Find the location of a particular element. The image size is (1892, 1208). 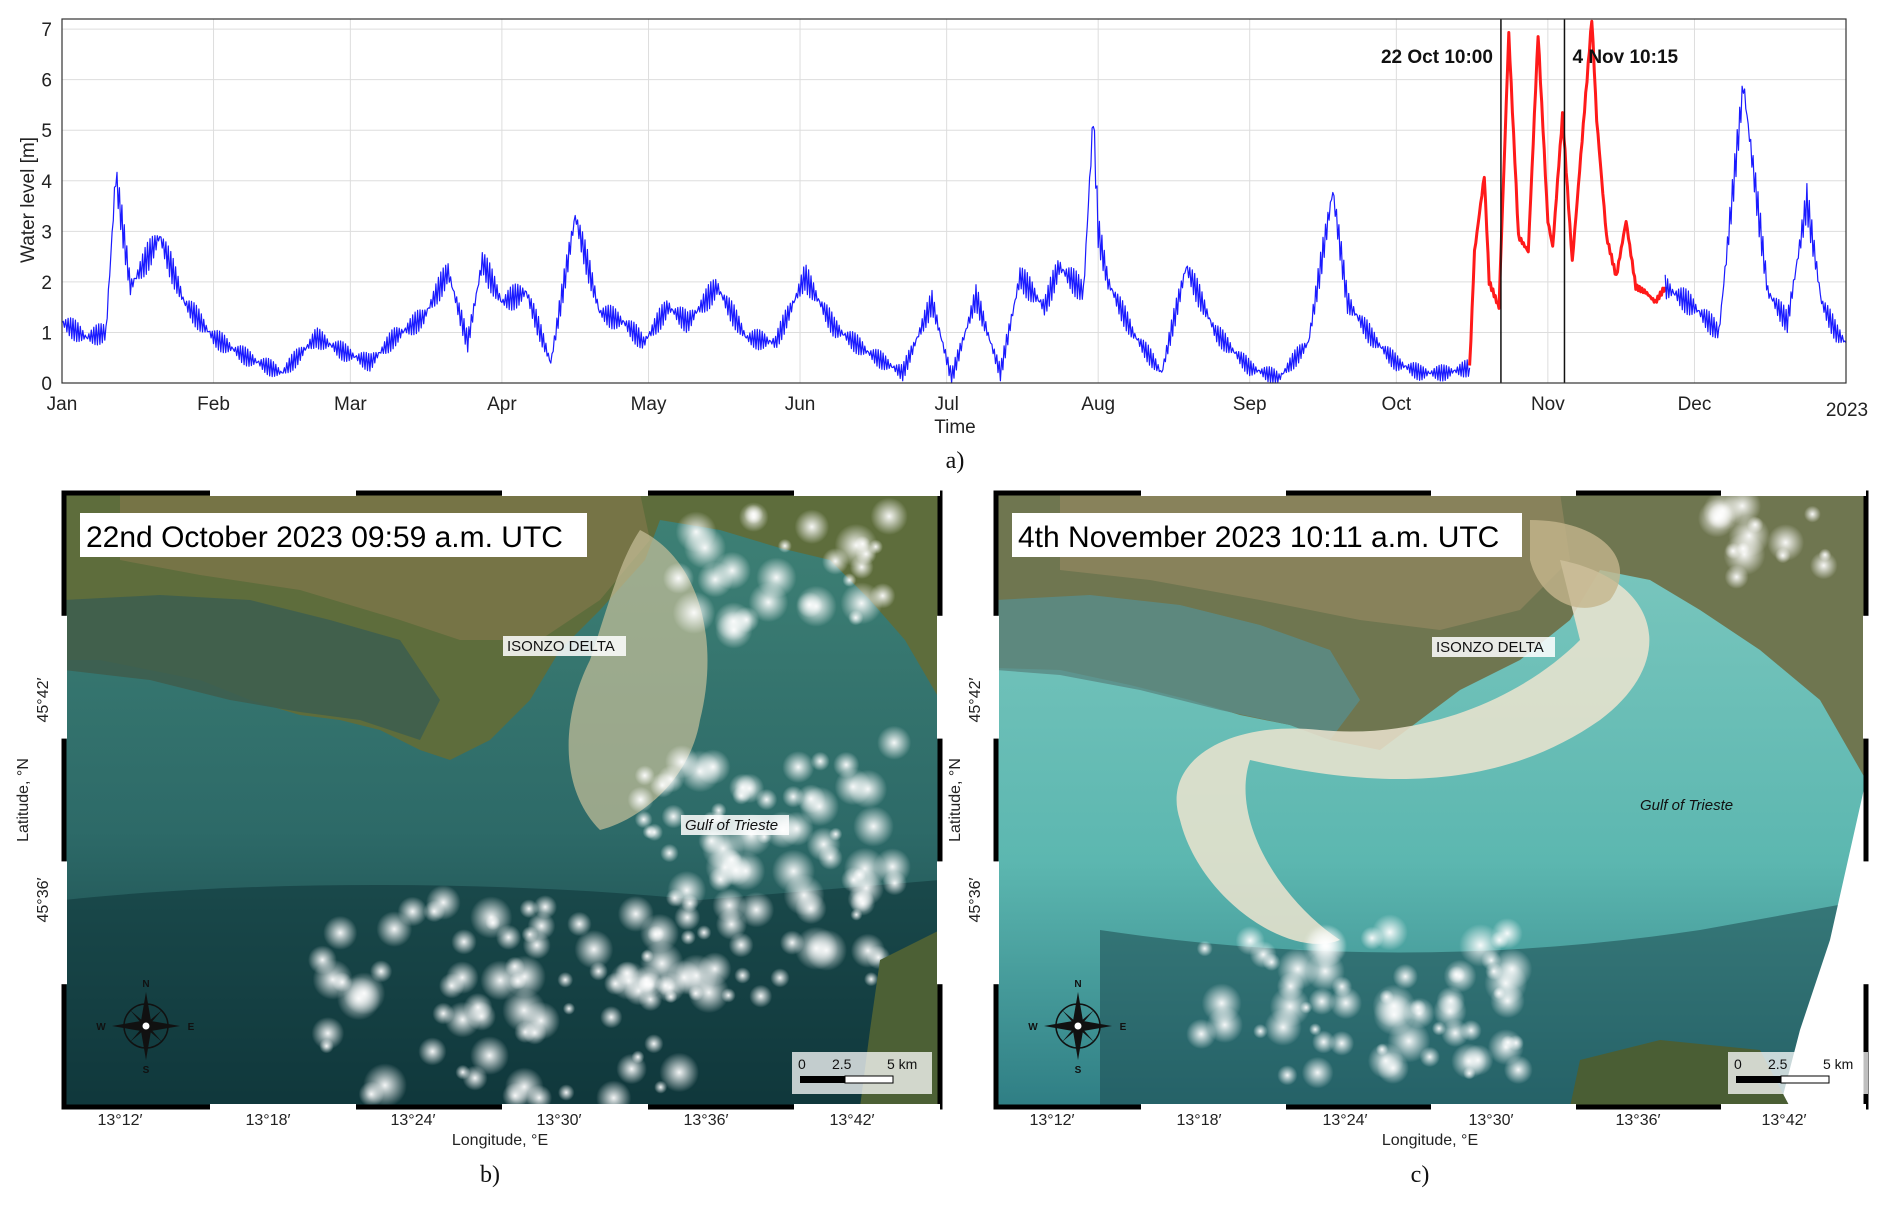

compass-rose: N S E W is located at coordinates (145, 1027).